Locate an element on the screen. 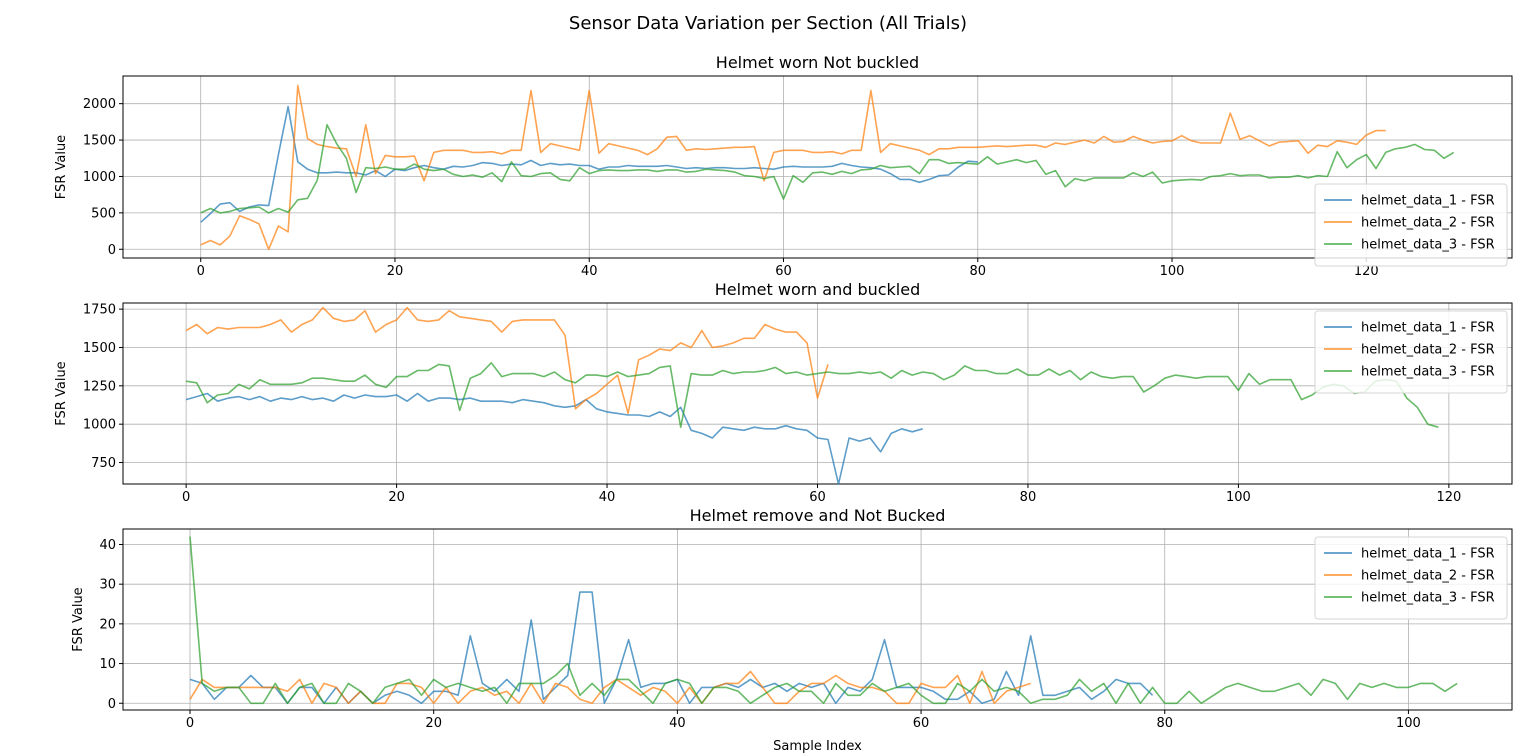  y-tick-label: 500 is located at coordinates (103, 213).